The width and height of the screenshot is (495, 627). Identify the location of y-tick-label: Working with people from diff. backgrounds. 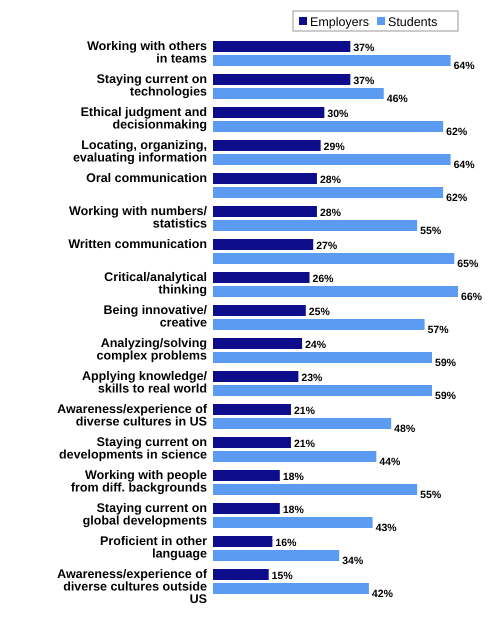
(139, 481).